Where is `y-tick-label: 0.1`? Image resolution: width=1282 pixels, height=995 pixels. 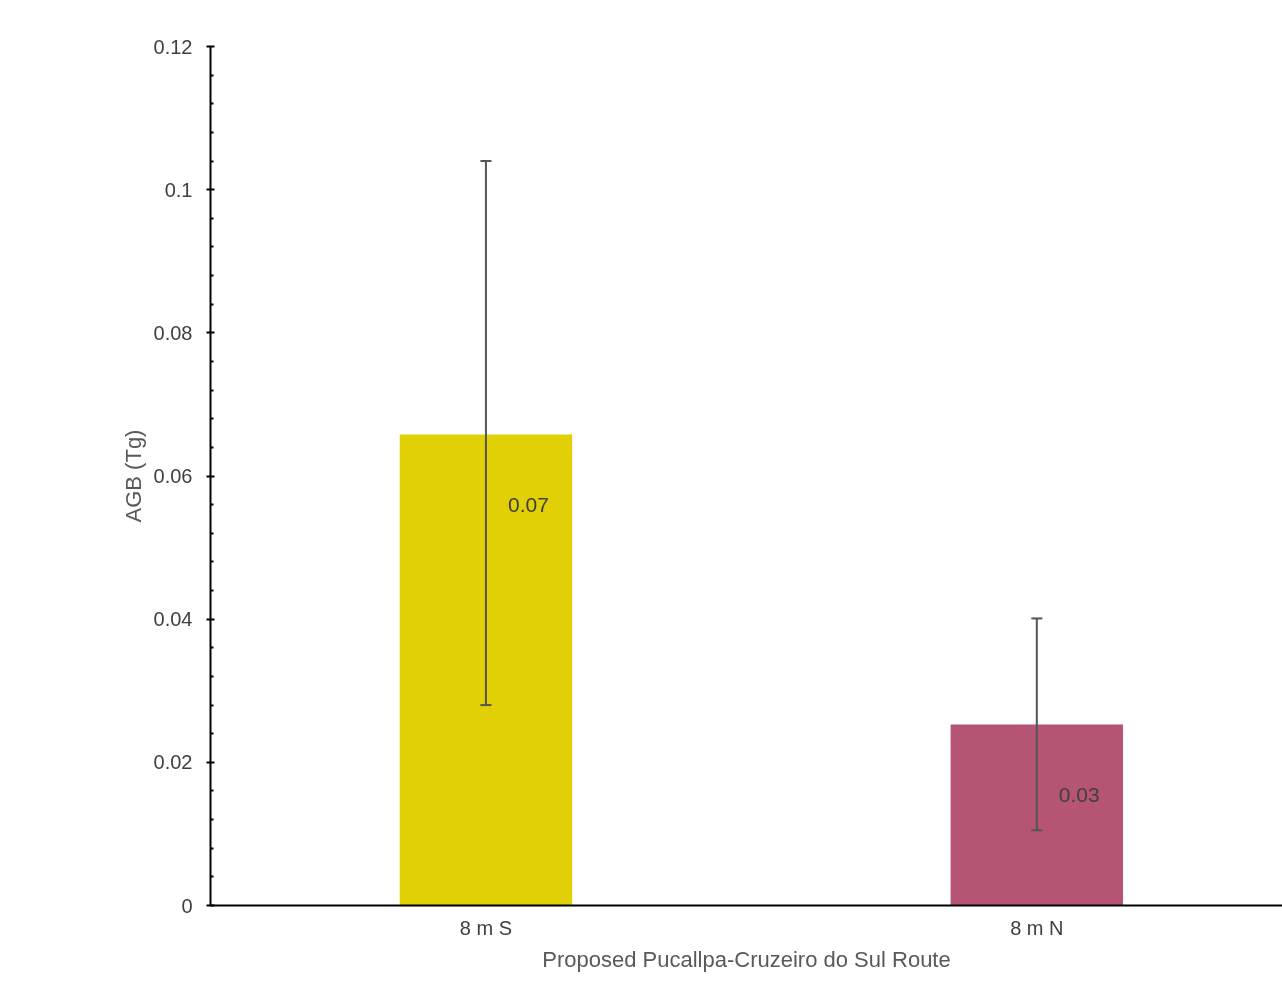 y-tick-label: 0.1 is located at coordinates (178, 189).